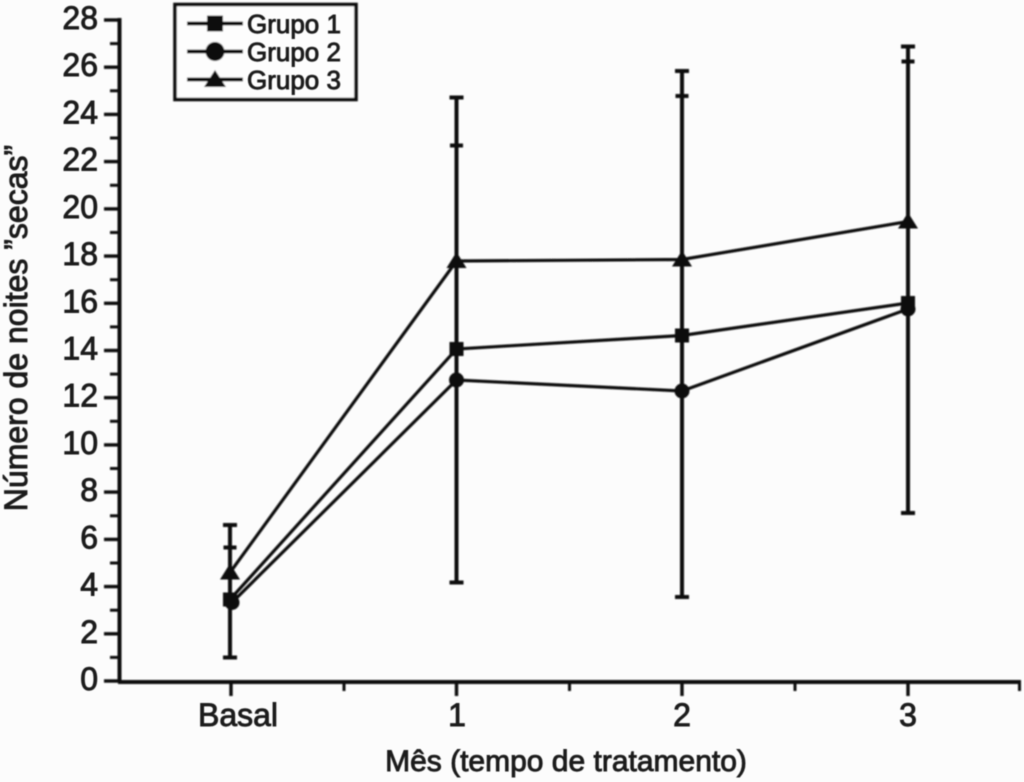  What do you see at coordinates (238, 715) in the screenshot?
I see `svg-text: Basal` at bounding box center [238, 715].